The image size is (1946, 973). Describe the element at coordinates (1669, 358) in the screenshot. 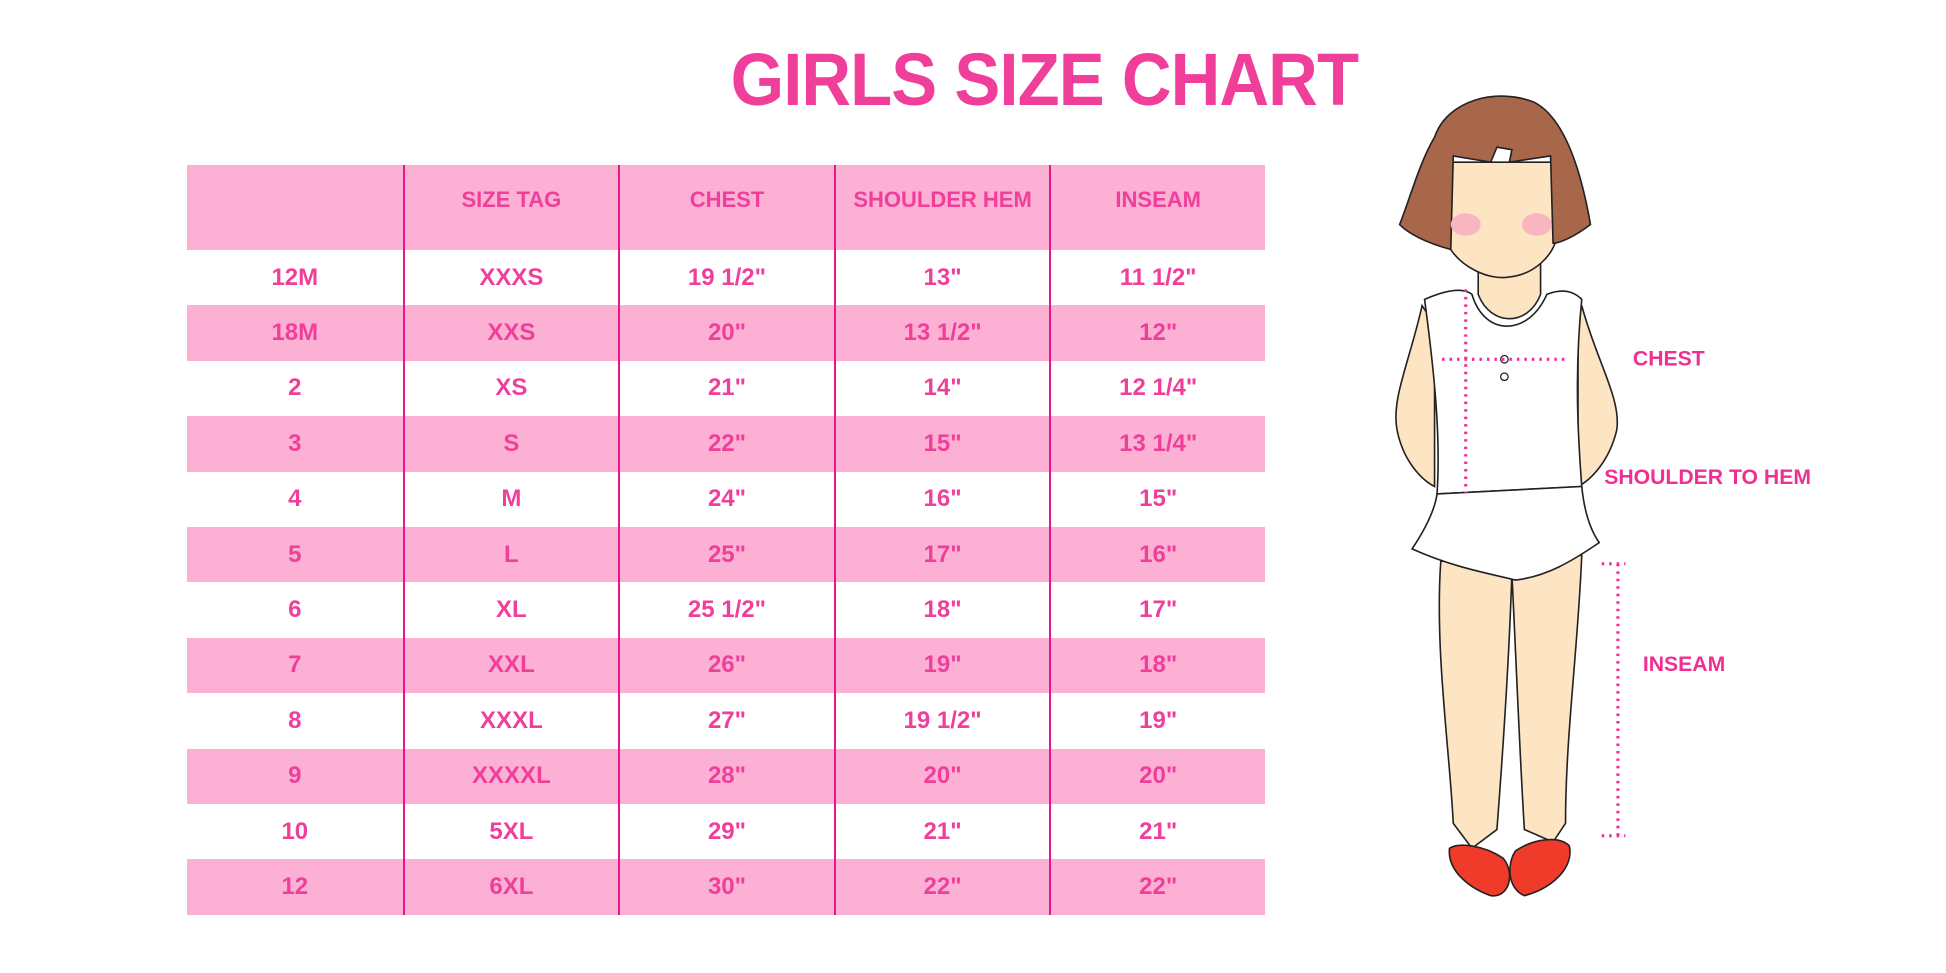

I see `chest-label: CHEST` at that location.